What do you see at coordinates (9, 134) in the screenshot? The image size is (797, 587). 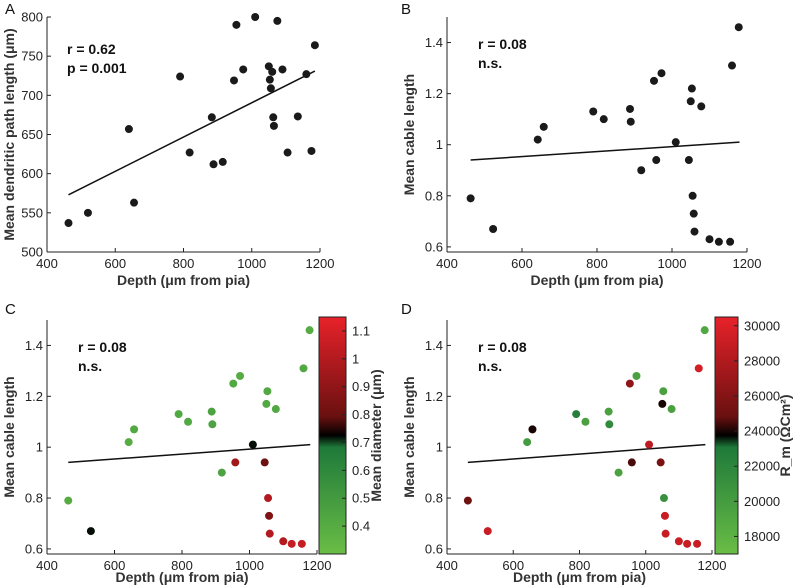 I see `y-axis-label: Mean dendritic path length (μm)` at bounding box center [9, 134].